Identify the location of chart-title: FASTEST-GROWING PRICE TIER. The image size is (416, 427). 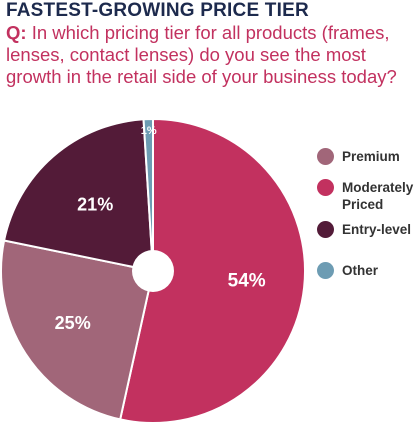
(157, 10).